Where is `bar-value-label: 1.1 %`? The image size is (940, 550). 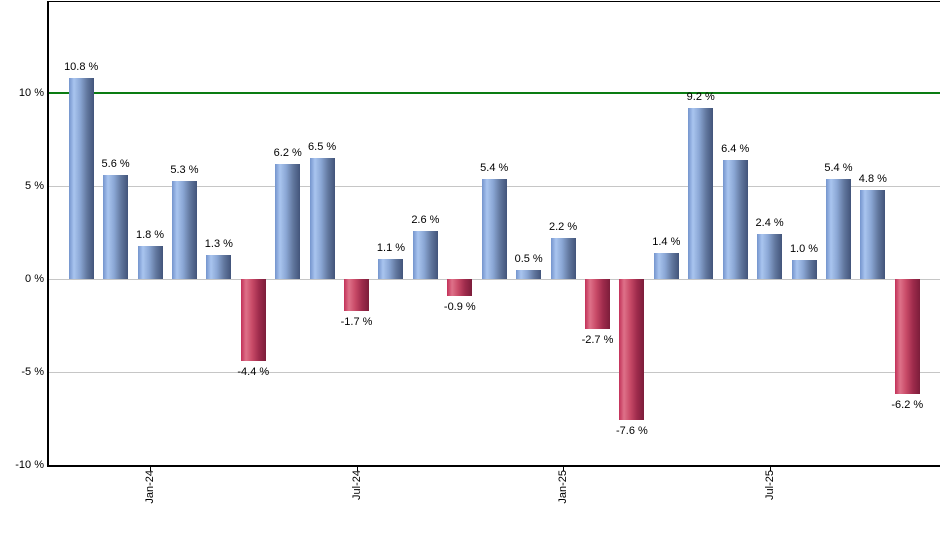
bar-value-label: 1.1 % is located at coordinates (391, 247).